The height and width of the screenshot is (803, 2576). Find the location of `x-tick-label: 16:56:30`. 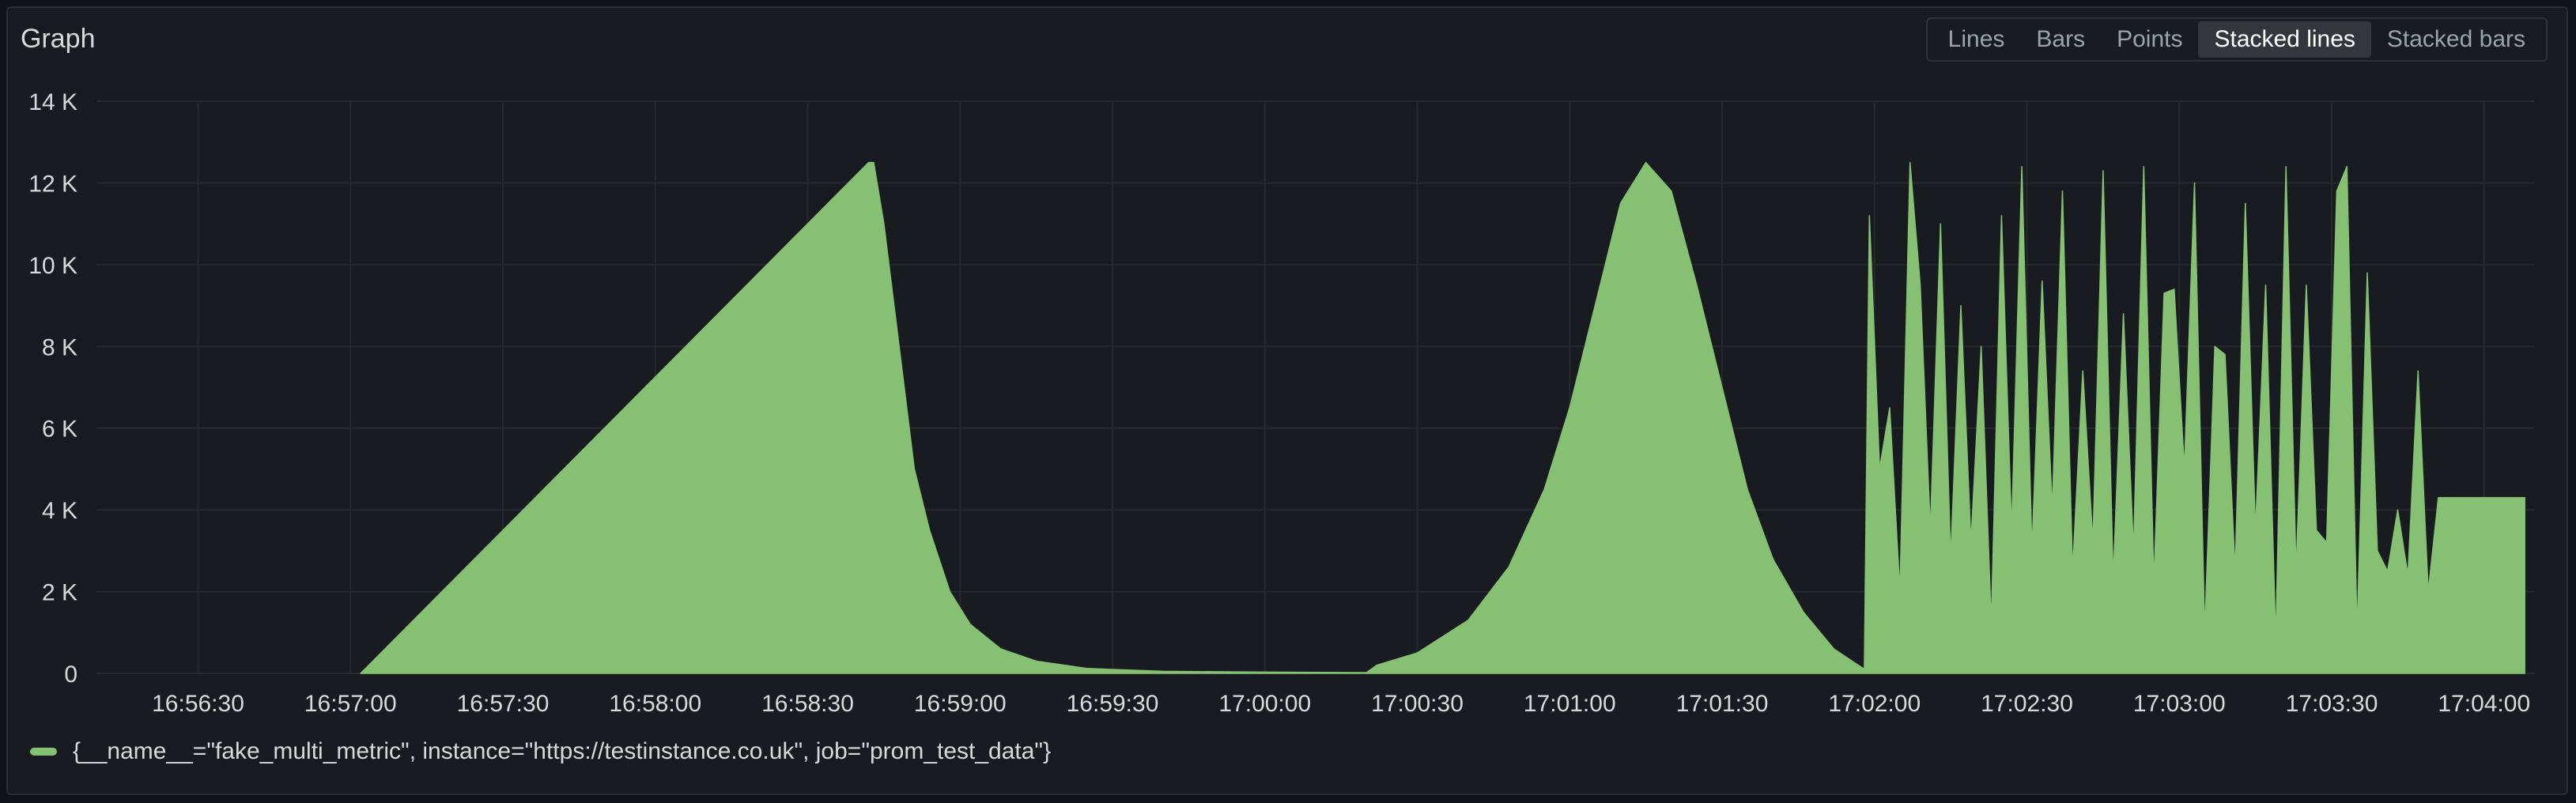

x-tick-label: 16:56:30 is located at coordinates (198, 704).